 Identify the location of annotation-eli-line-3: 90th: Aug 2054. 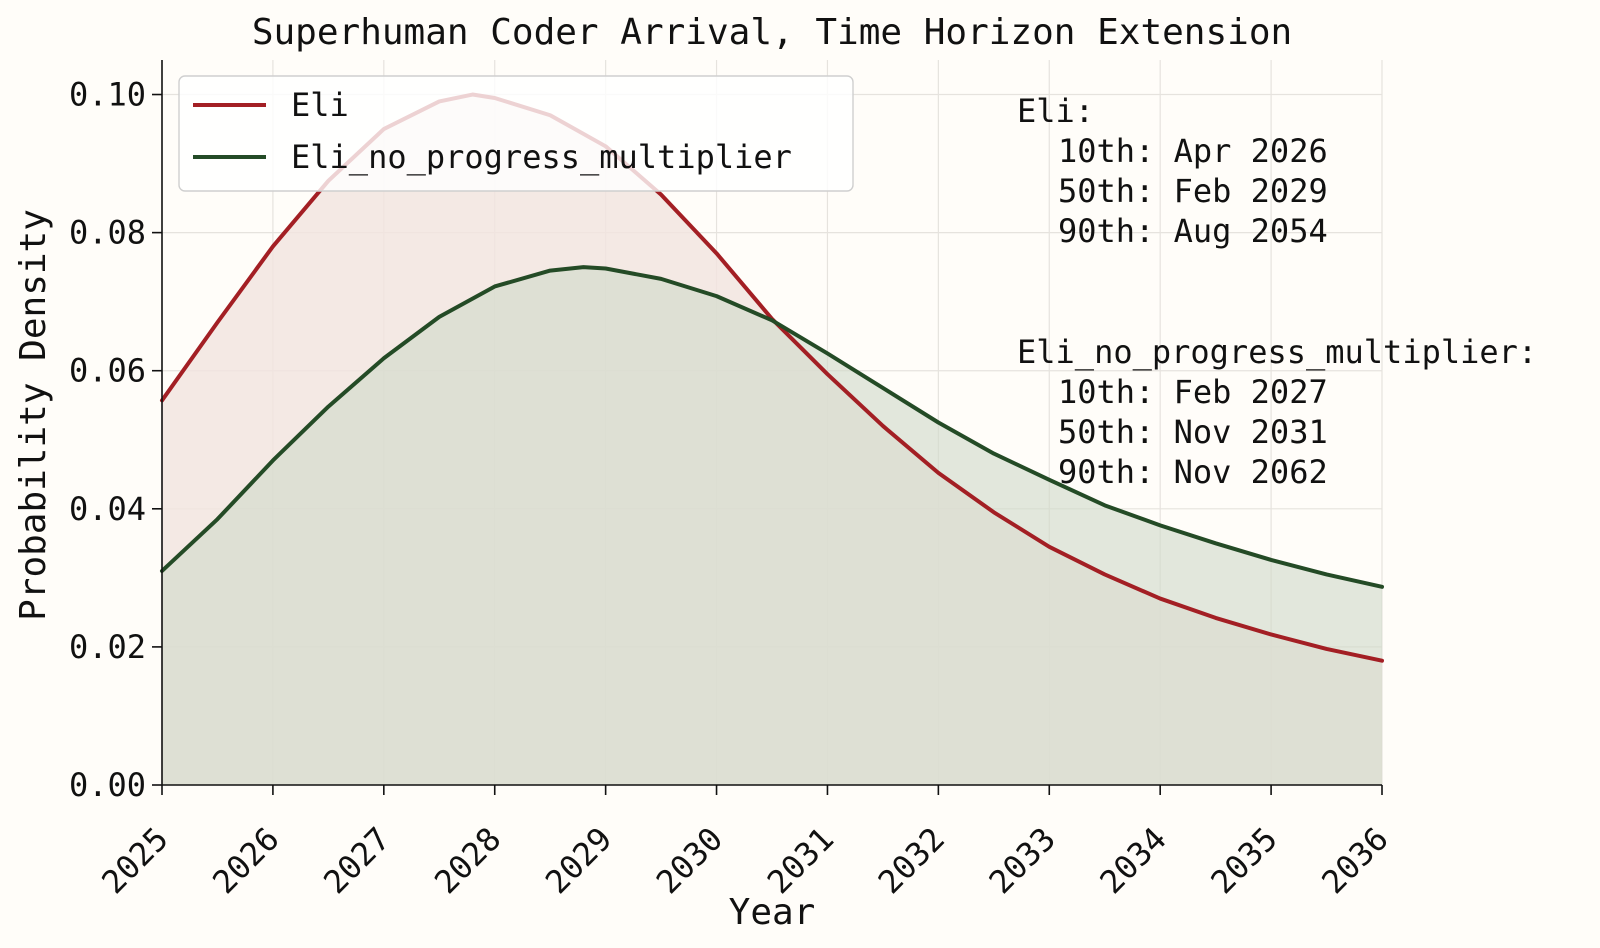
(1193, 231).